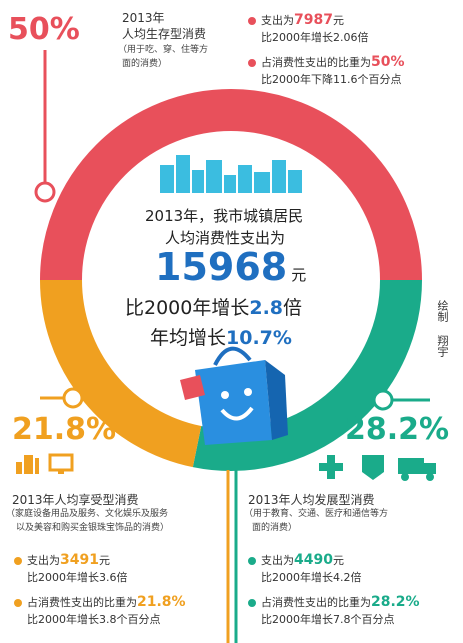 This screenshot has height=643, width=463. I want to click on survival-note-1: （用于吃、穿、住等方, so click(163, 50).